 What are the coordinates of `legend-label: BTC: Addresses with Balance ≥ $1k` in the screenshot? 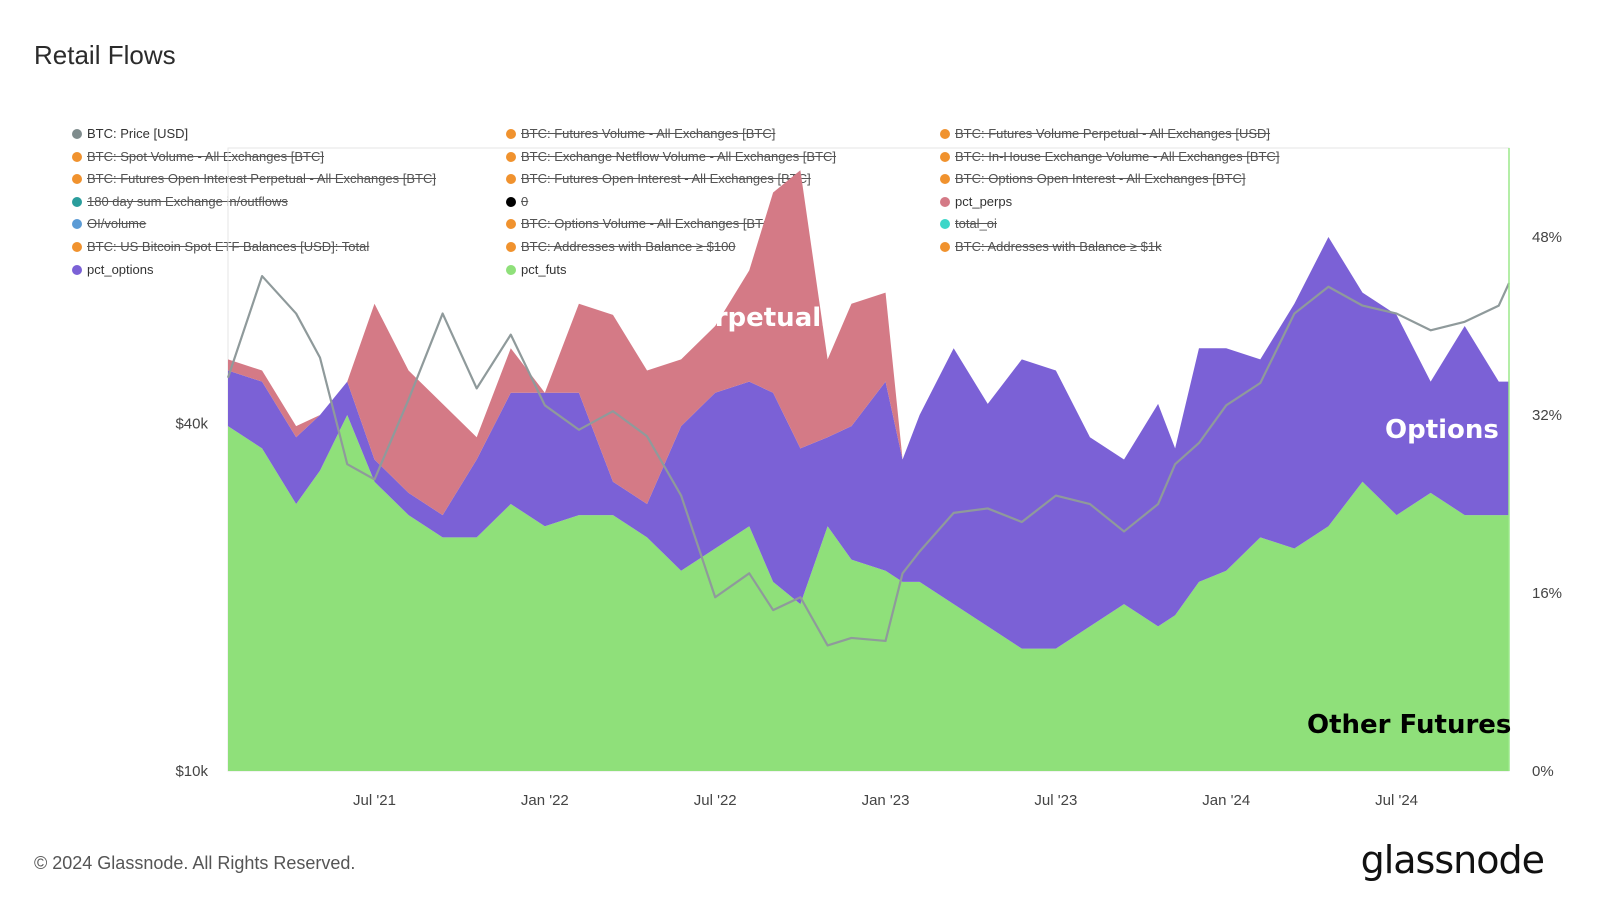 It's located at (1058, 246).